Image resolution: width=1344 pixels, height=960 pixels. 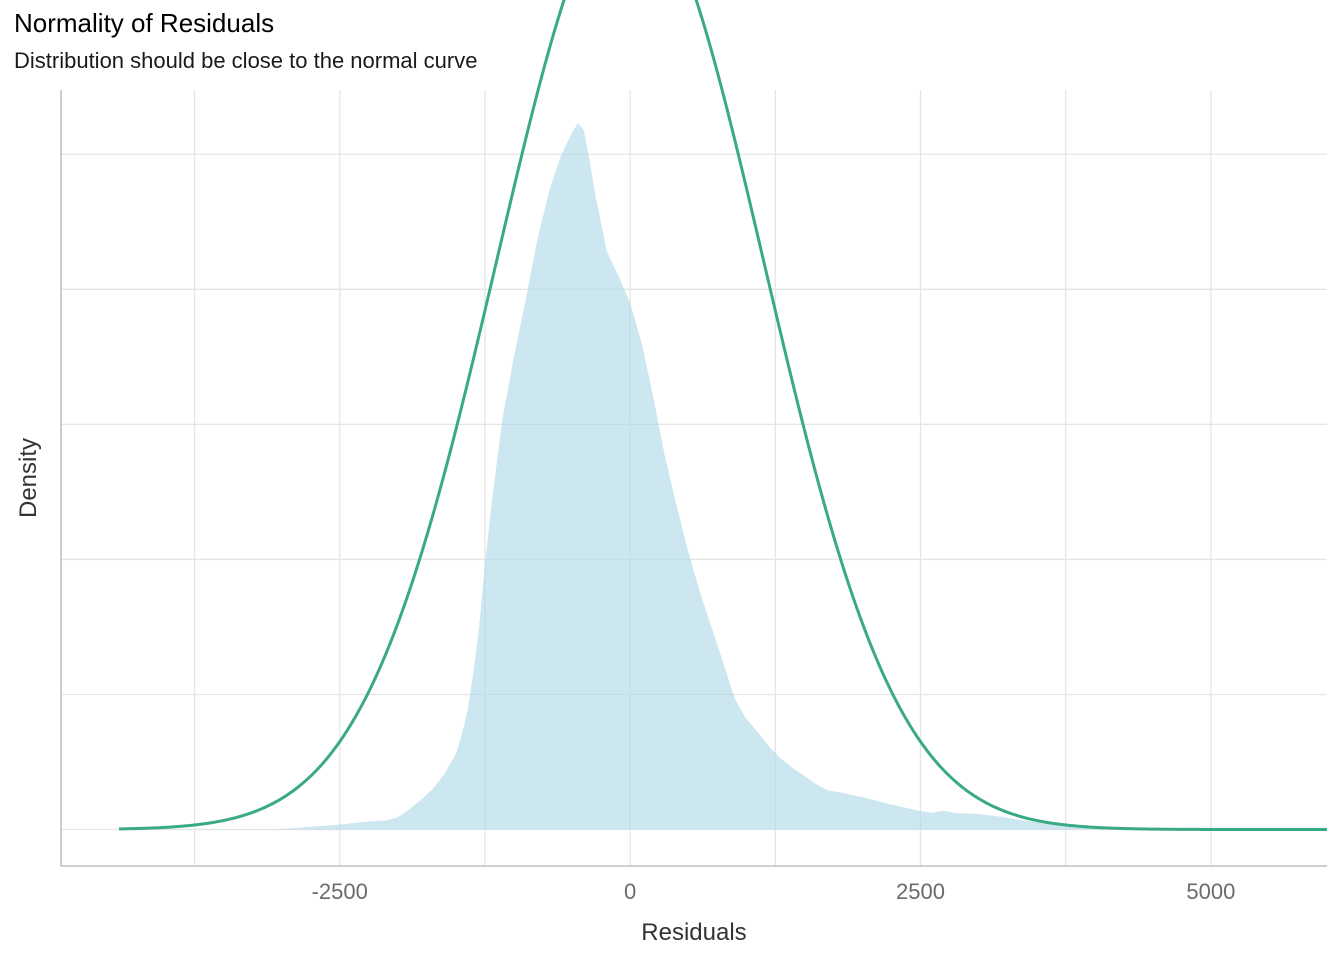 What do you see at coordinates (28, 478) in the screenshot?
I see `y-axis-title: Density` at bounding box center [28, 478].